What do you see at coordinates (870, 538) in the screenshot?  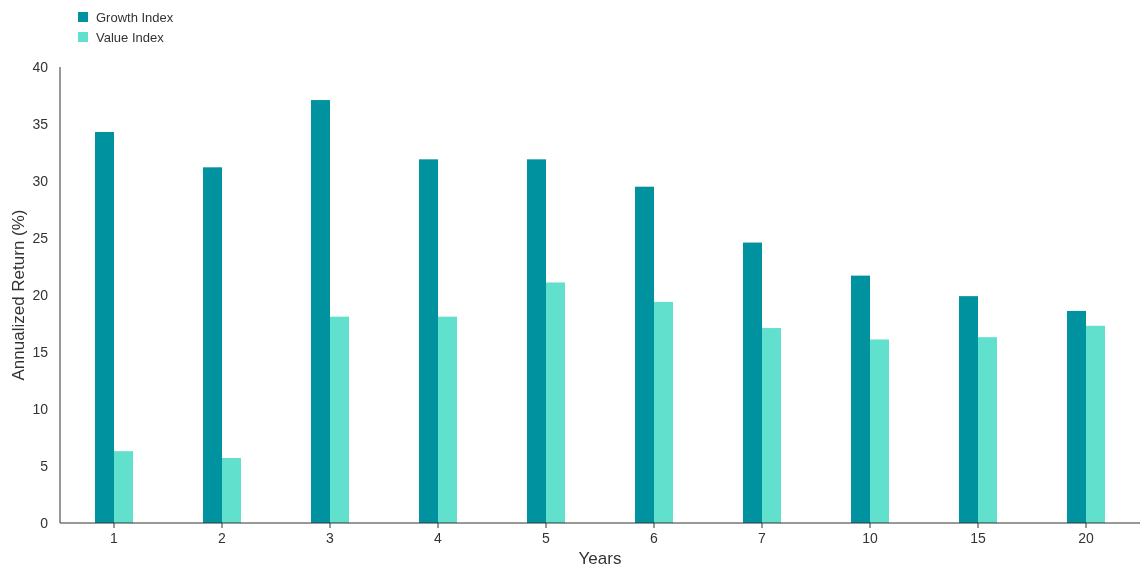 I see `x-tick-label: 10` at bounding box center [870, 538].